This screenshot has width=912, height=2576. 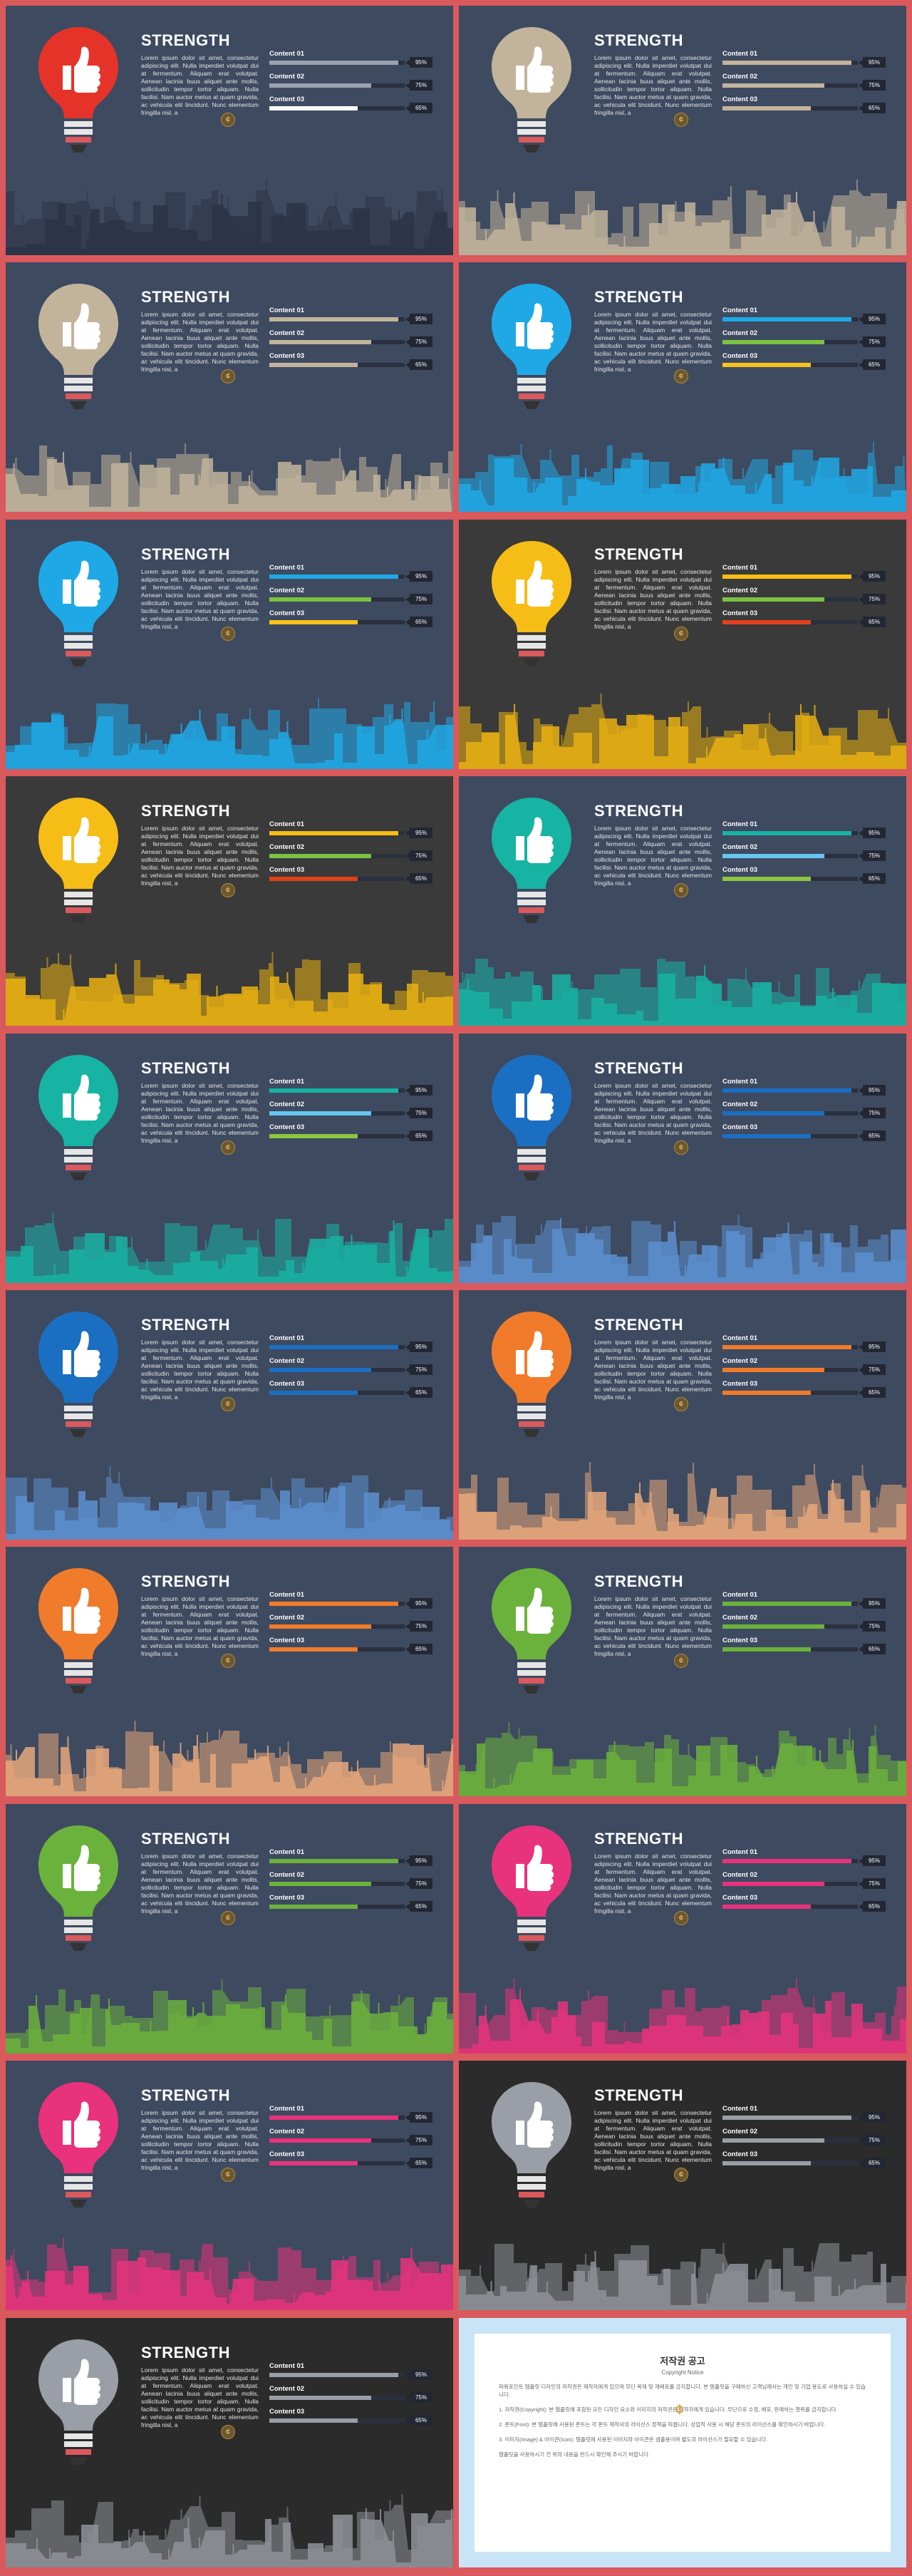 I want to click on brand-logo-icon: ¢, so click(x=679, y=2409).